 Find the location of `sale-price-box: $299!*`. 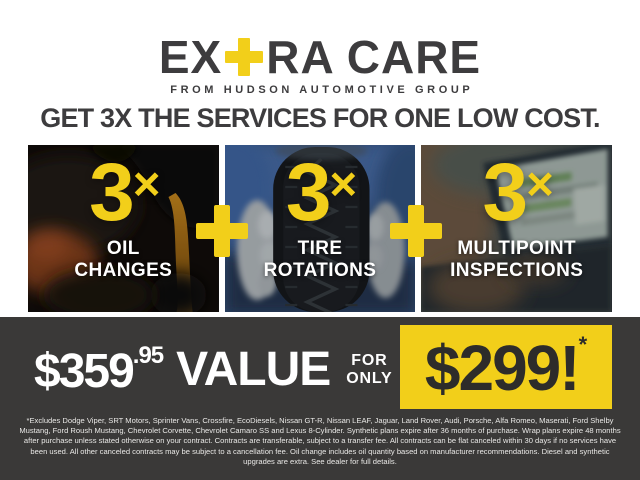

sale-price-box: $299!* is located at coordinates (506, 367).